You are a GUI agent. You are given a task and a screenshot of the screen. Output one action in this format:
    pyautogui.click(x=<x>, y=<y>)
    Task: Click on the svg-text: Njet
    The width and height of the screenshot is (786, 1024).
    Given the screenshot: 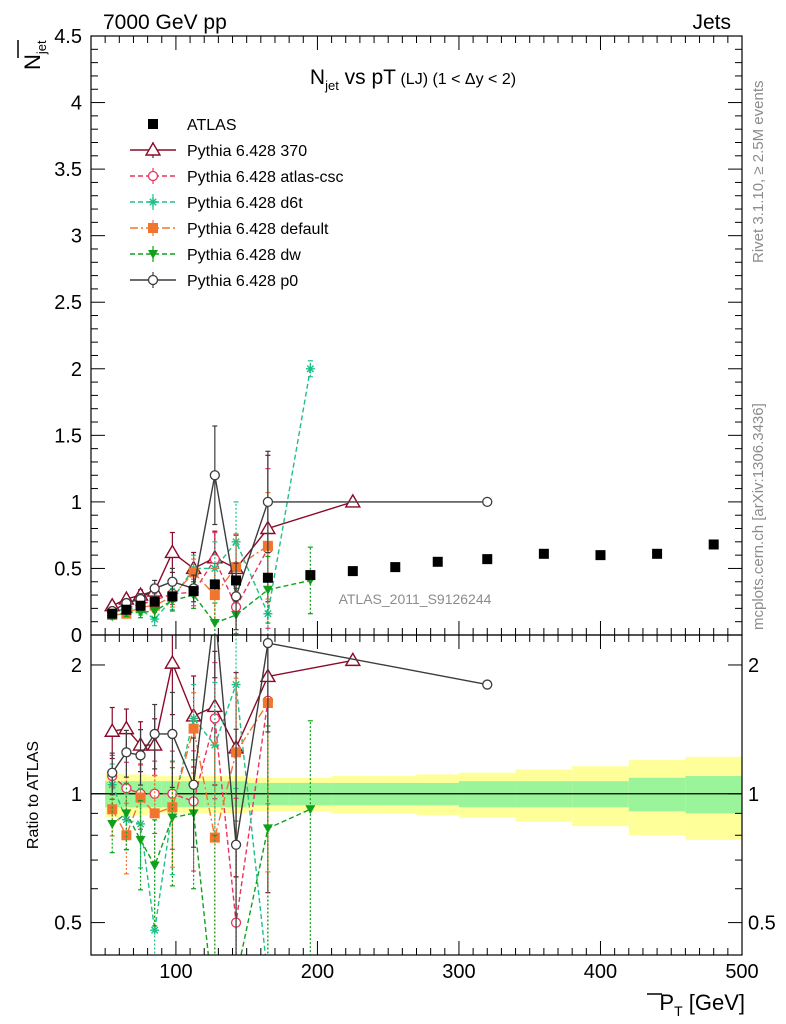 What is the action you would take?
    pyautogui.click(x=34, y=55)
    